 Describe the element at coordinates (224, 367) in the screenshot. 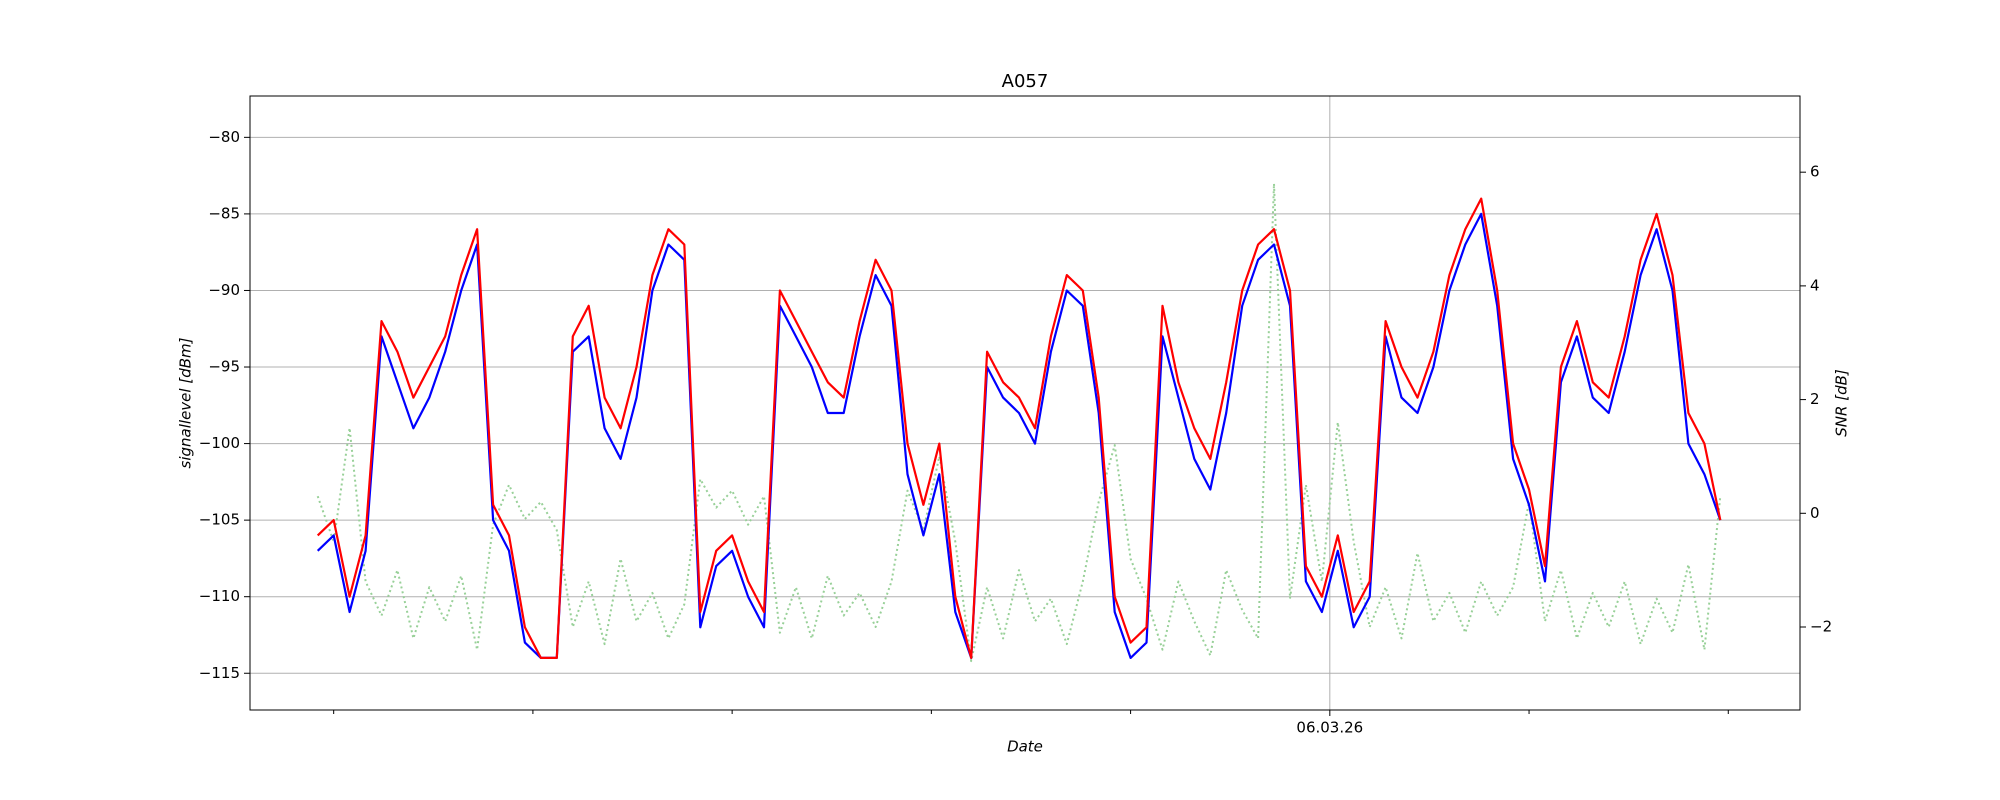

I see `y-tick-label: −95` at that location.